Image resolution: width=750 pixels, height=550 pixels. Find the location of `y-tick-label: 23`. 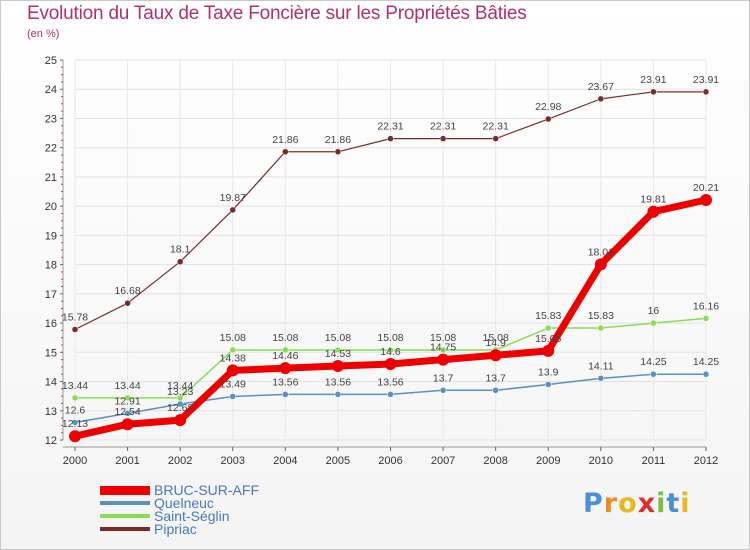

y-tick-label: 23 is located at coordinates (51, 119).